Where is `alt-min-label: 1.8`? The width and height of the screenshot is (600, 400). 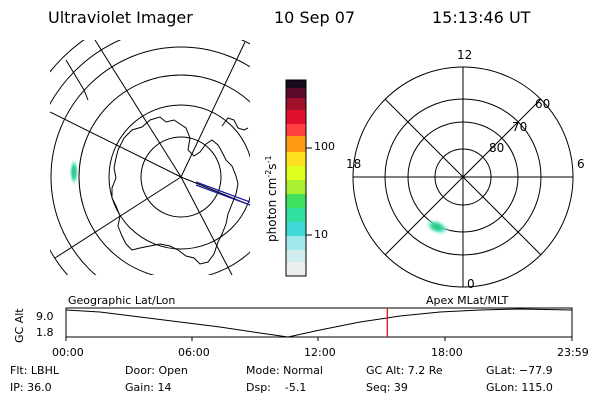
alt-min-label: 1.8 is located at coordinates (45, 332).